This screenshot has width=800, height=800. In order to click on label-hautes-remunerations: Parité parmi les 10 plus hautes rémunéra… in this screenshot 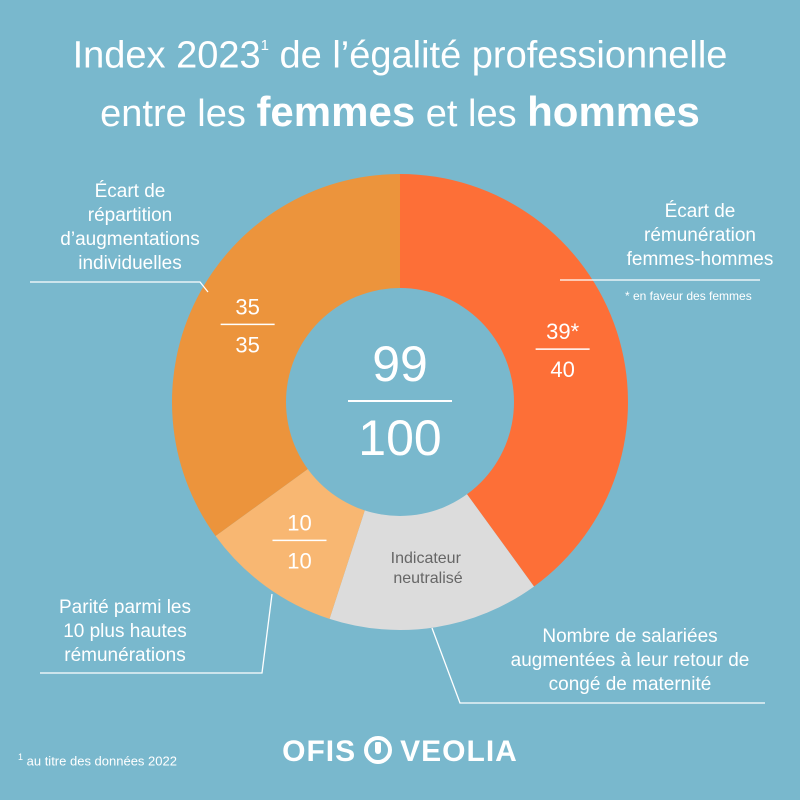, I will do `click(125, 631)`.